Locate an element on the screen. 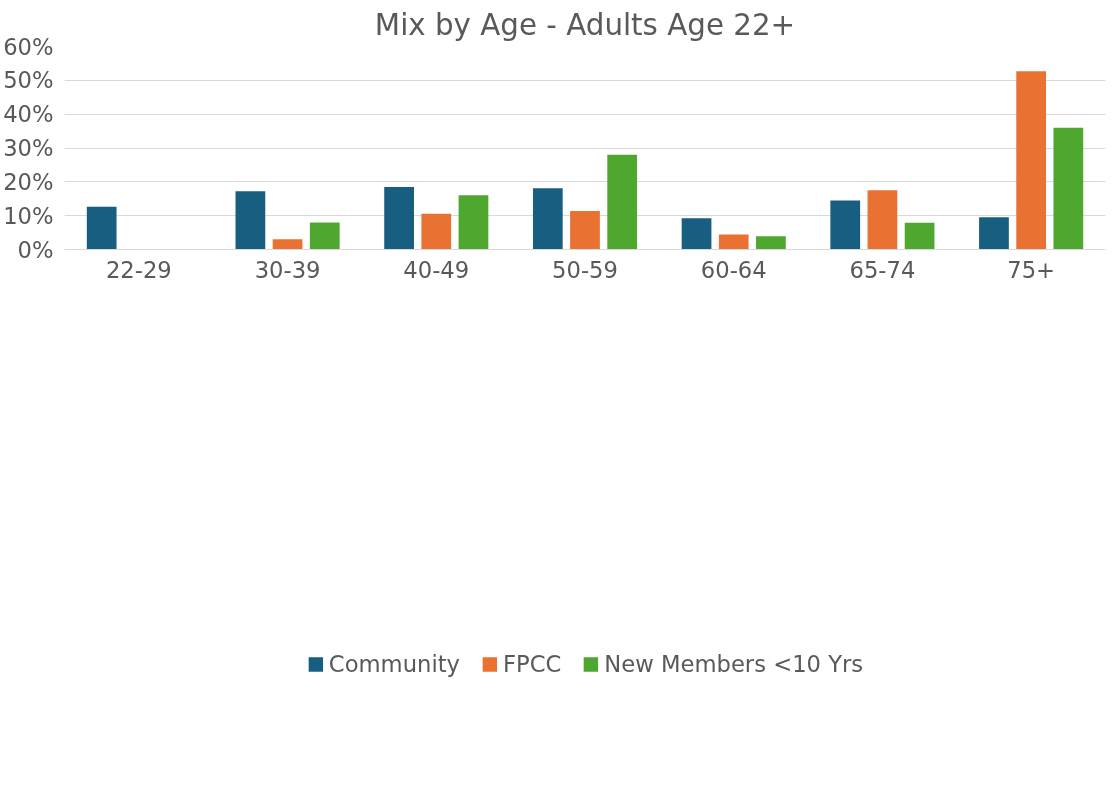  legend-label: Community is located at coordinates (394, 663).